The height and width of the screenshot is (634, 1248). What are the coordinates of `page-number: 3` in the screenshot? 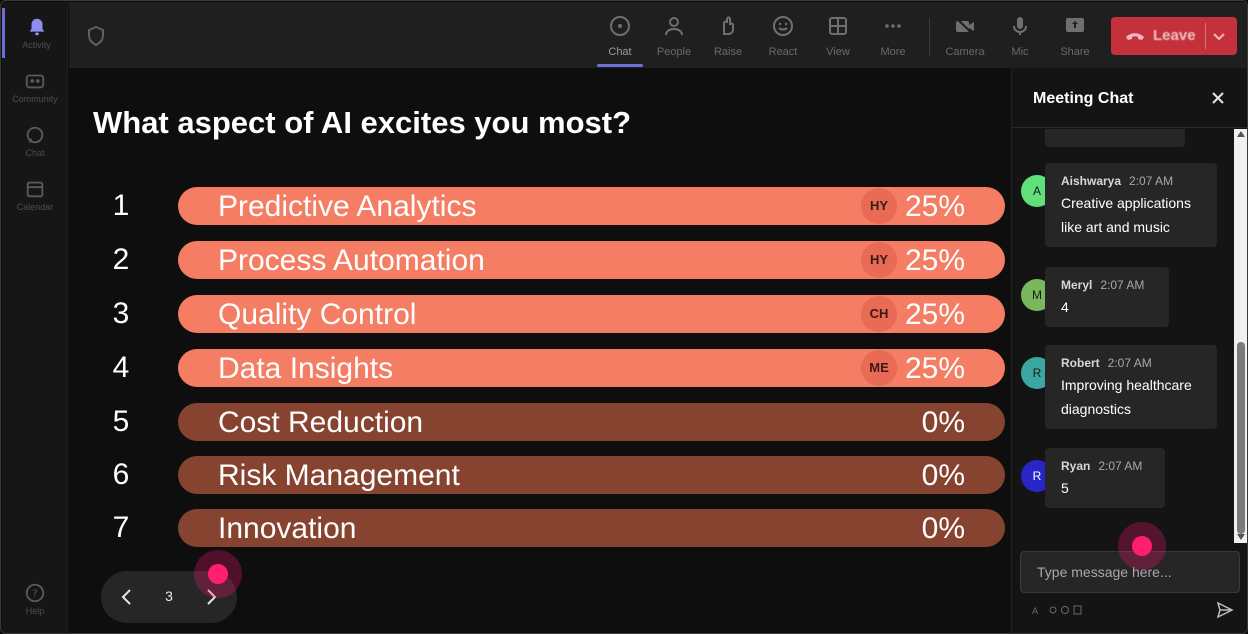 It's located at (169, 596).